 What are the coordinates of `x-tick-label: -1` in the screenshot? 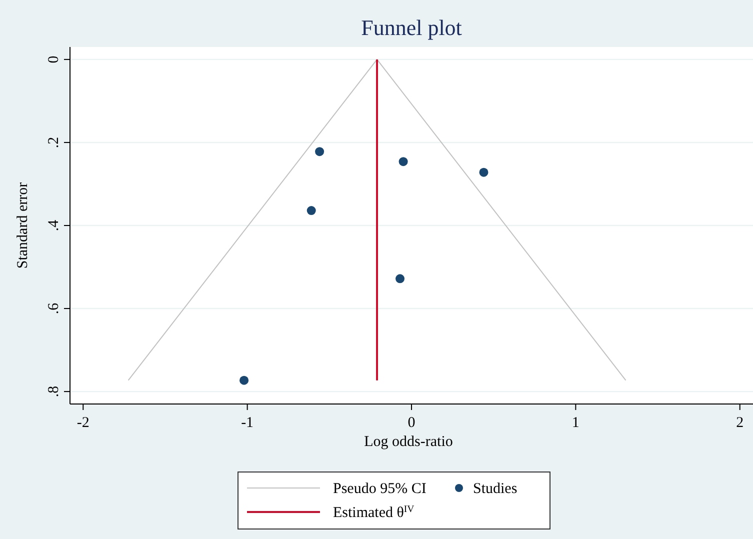 It's located at (247, 423).